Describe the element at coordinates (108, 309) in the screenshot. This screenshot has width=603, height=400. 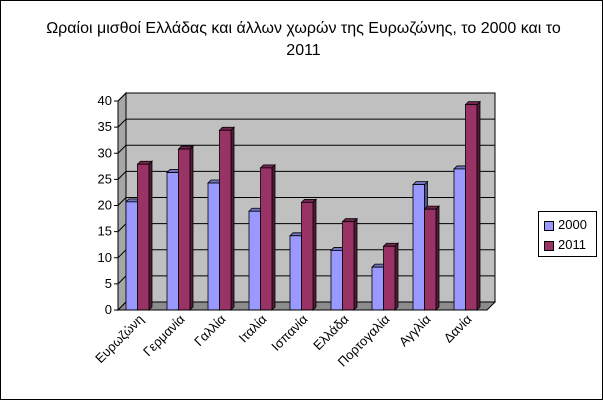
I see `y-tick-label: 0` at that location.